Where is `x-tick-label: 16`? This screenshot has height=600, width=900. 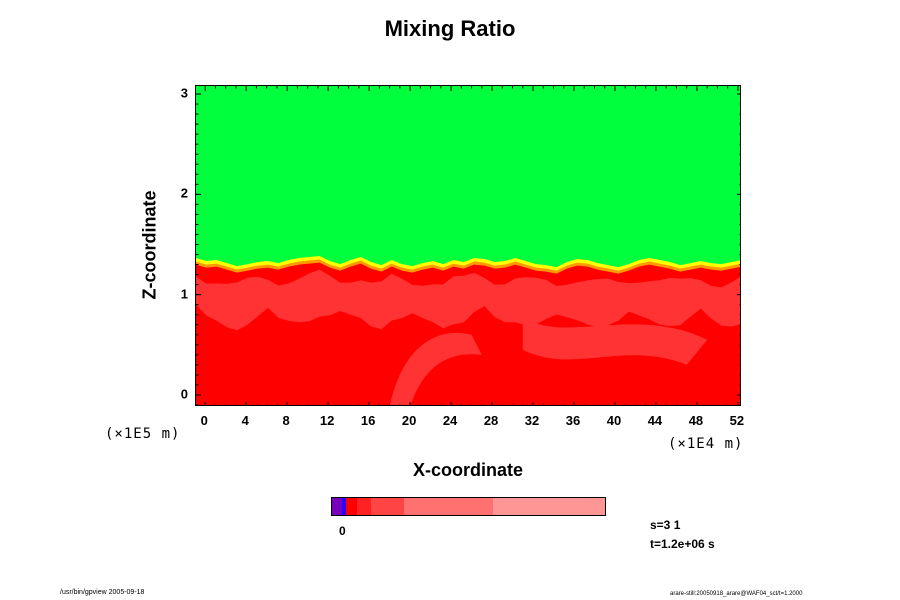 x-tick-label: 16 is located at coordinates (368, 420).